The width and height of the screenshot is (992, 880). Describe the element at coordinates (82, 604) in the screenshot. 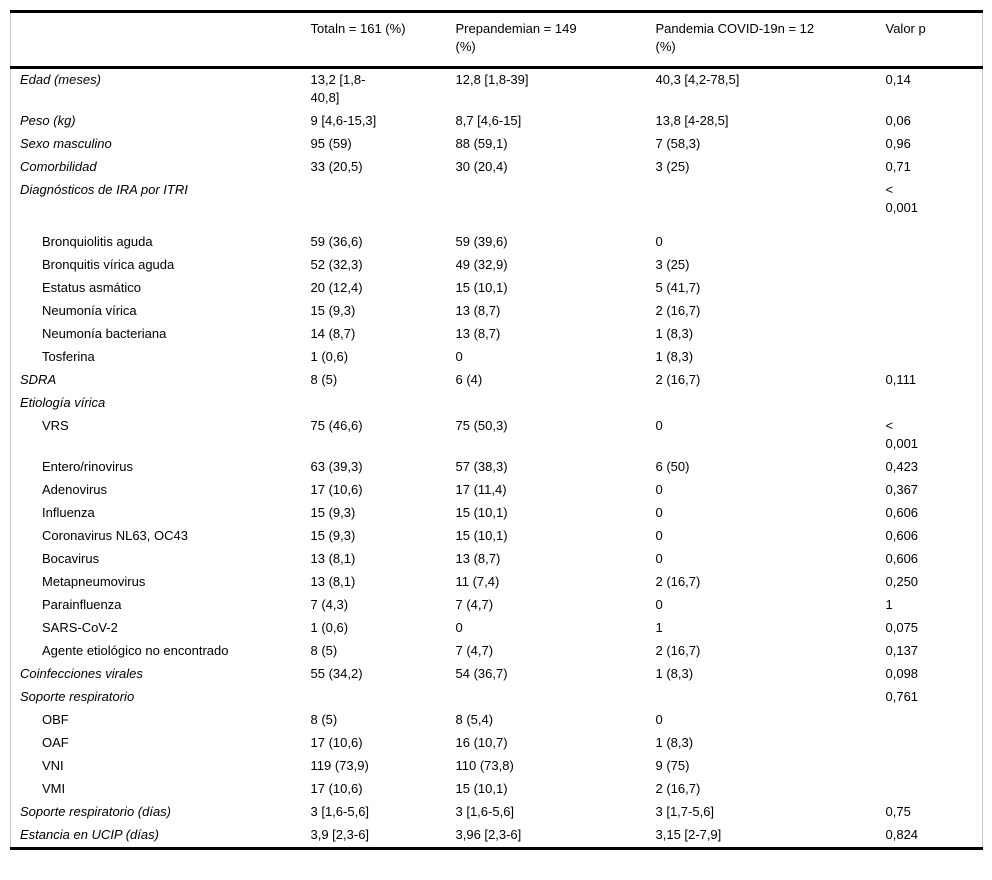

I see `row-label-cell: Parainfluenza` at that location.